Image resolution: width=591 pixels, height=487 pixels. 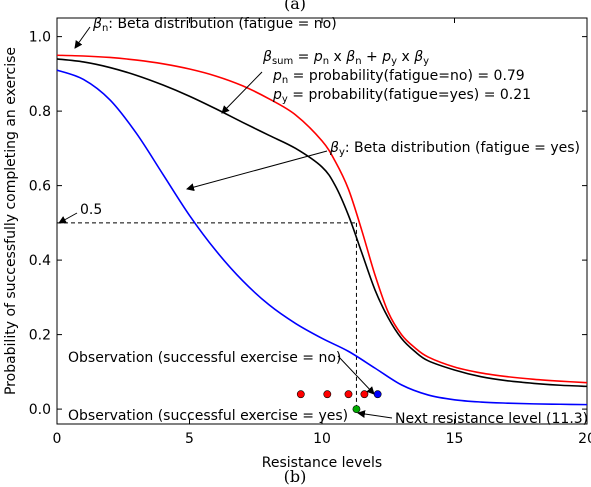 I want to click on beta-y-annotation: βy: Beta distribution (fatigue = yes), so click(x=454, y=149).